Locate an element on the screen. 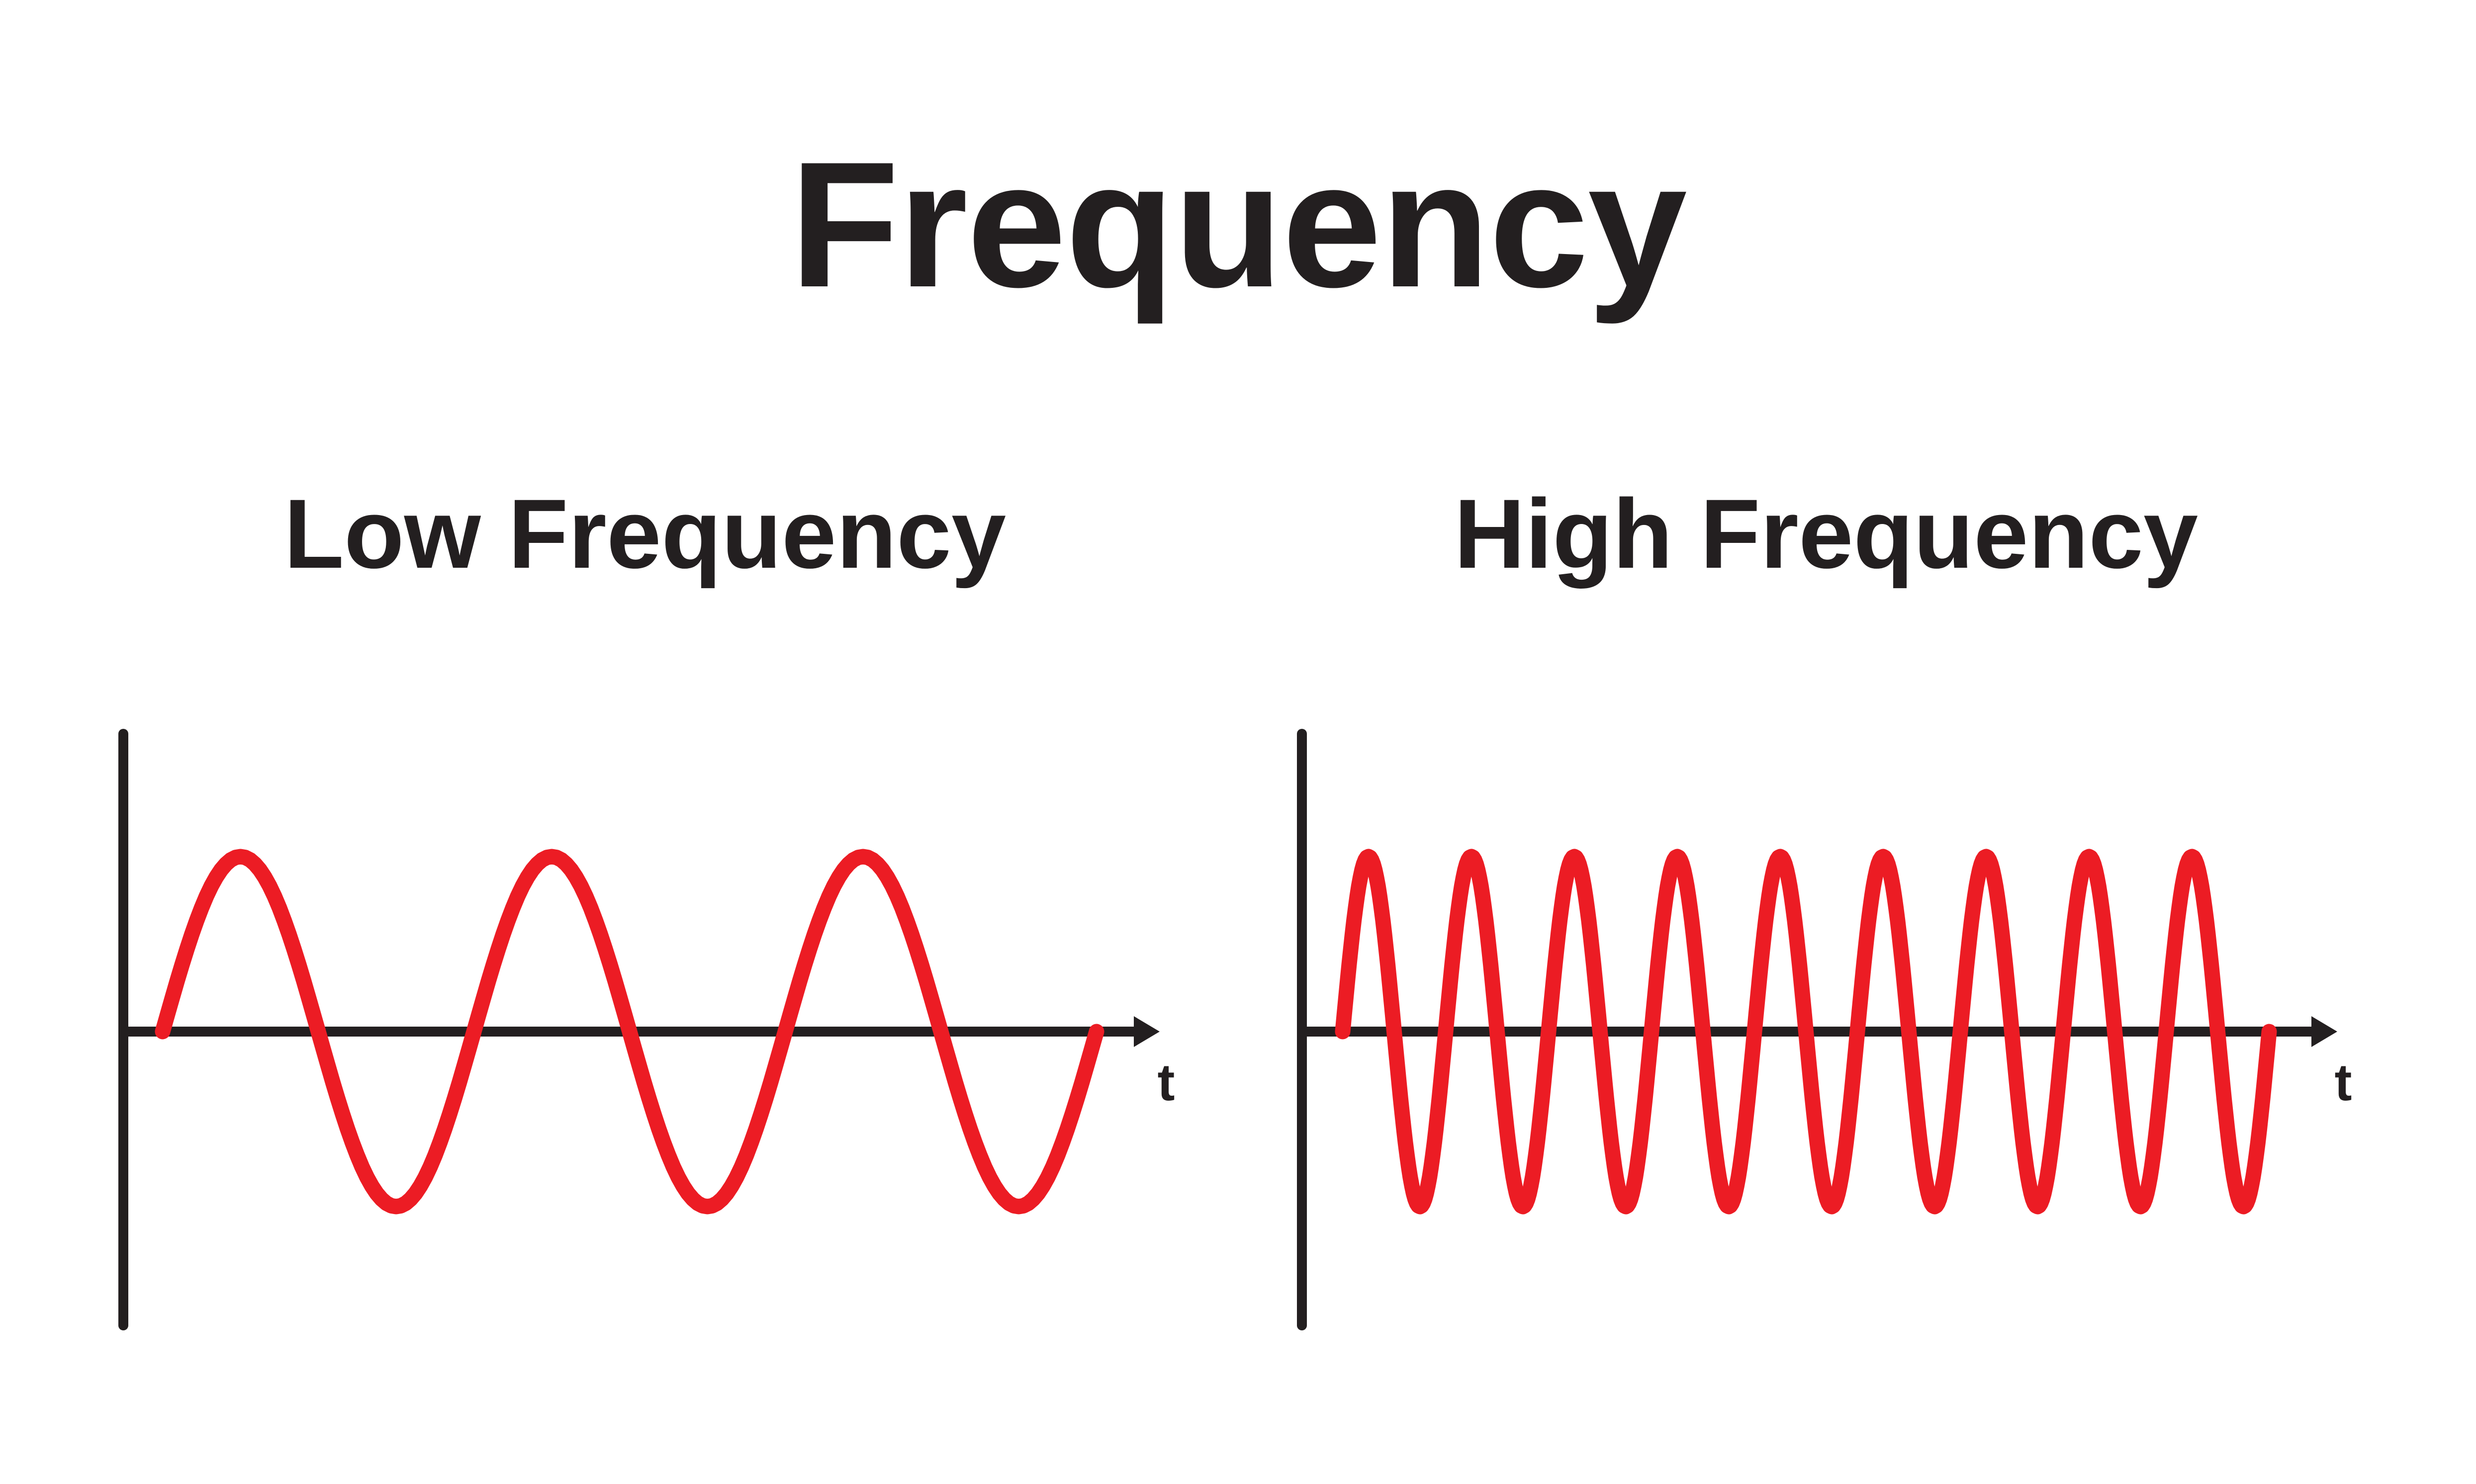 The image size is (2476, 1484). low-frequency-sine-wave is located at coordinates (629, 1032).